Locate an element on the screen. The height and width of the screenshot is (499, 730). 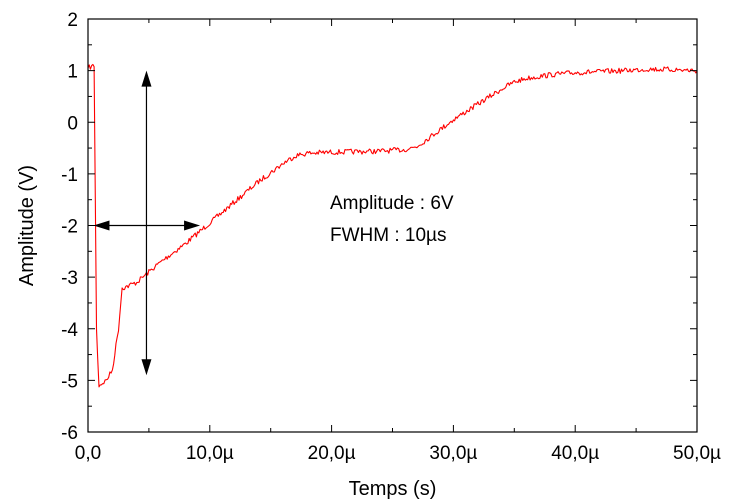
x-tick-label: 20,0µ is located at coordinates (332, 453).